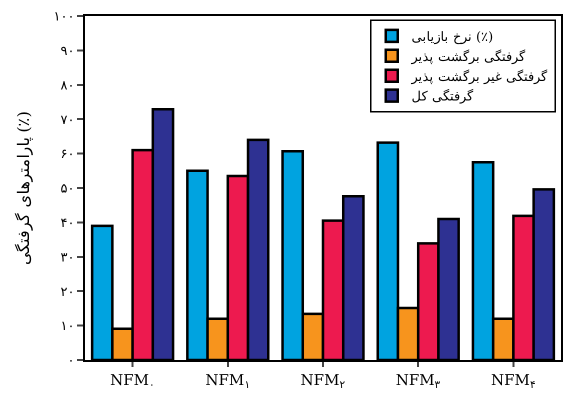  What do you see at coordinates (67, 189) in the screenshot?
I see `y-tick-label: ۵۰` at bounding box center [67, 189].